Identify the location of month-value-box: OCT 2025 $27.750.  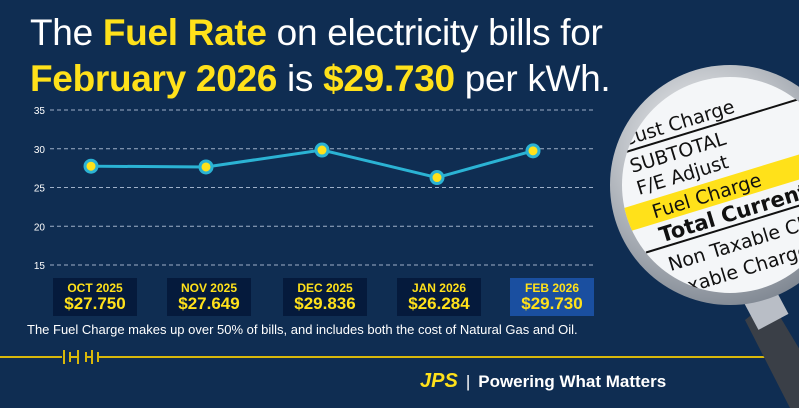
(95, 297).